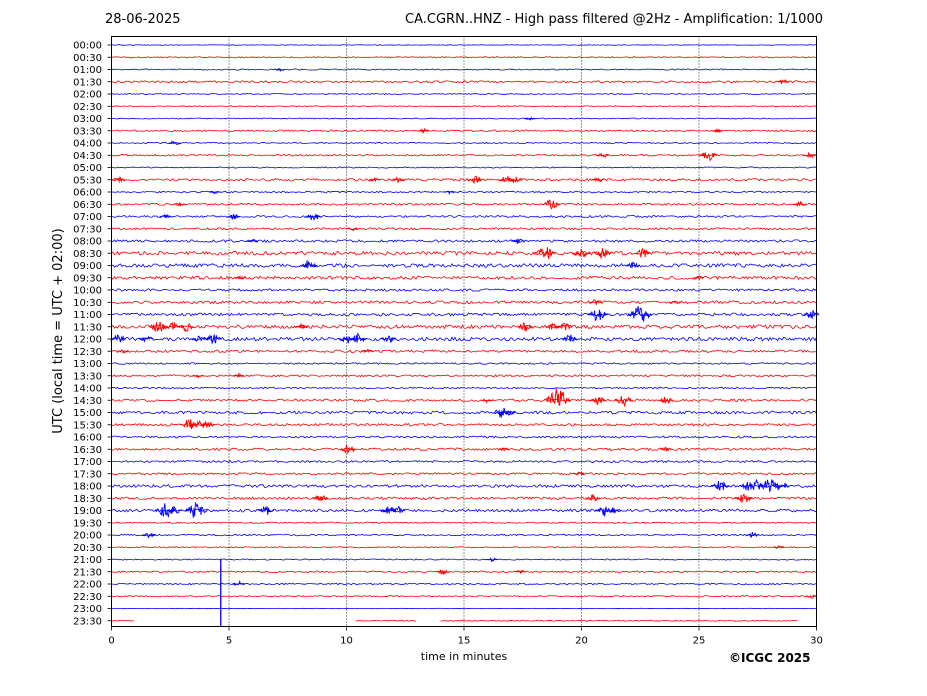  Describe the element at coordinates (464, 143) in the screenshot. I see `trace-row-04:00` at that location.